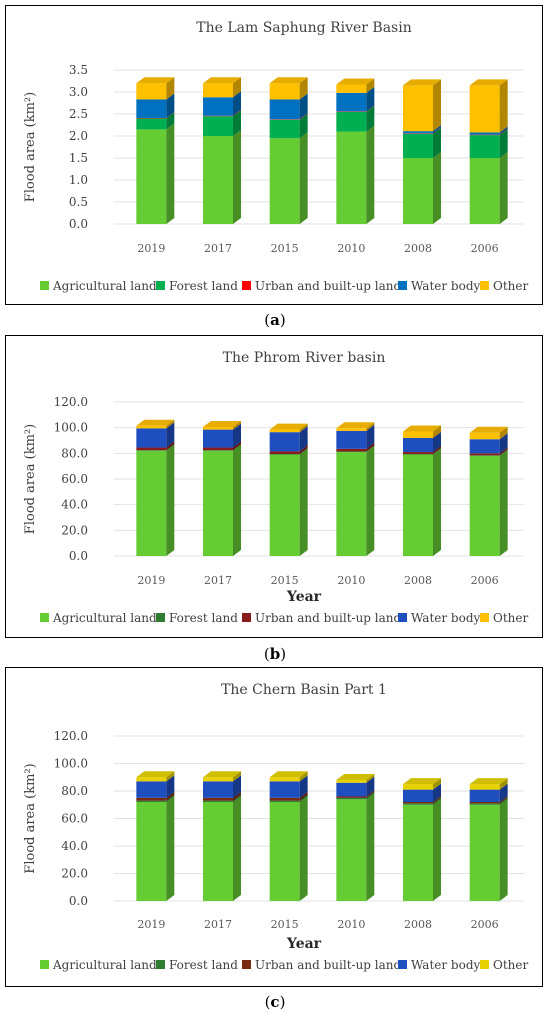 This screenshot has width=550, height=1022. What do you see at coordinates (446, 286) in the screenshot?
I see `legend-label: Water body` at bounding box center [446, 286].